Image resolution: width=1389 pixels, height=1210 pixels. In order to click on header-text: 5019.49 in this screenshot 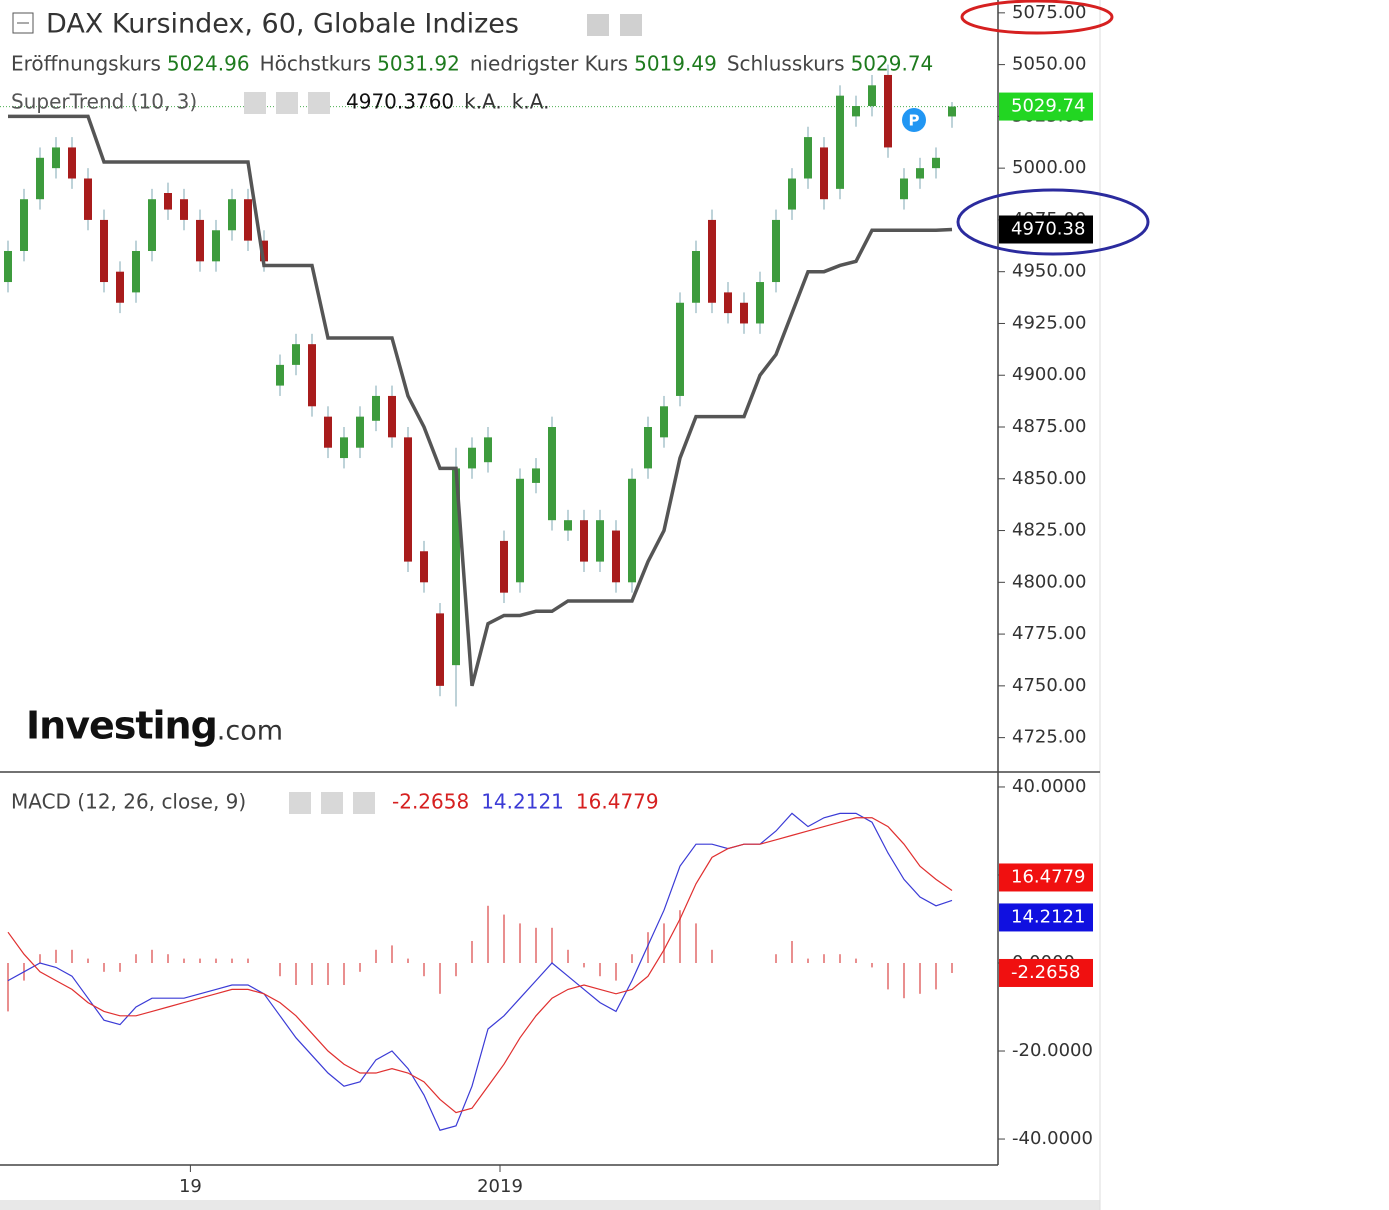, I will do `click(675, 64)`.